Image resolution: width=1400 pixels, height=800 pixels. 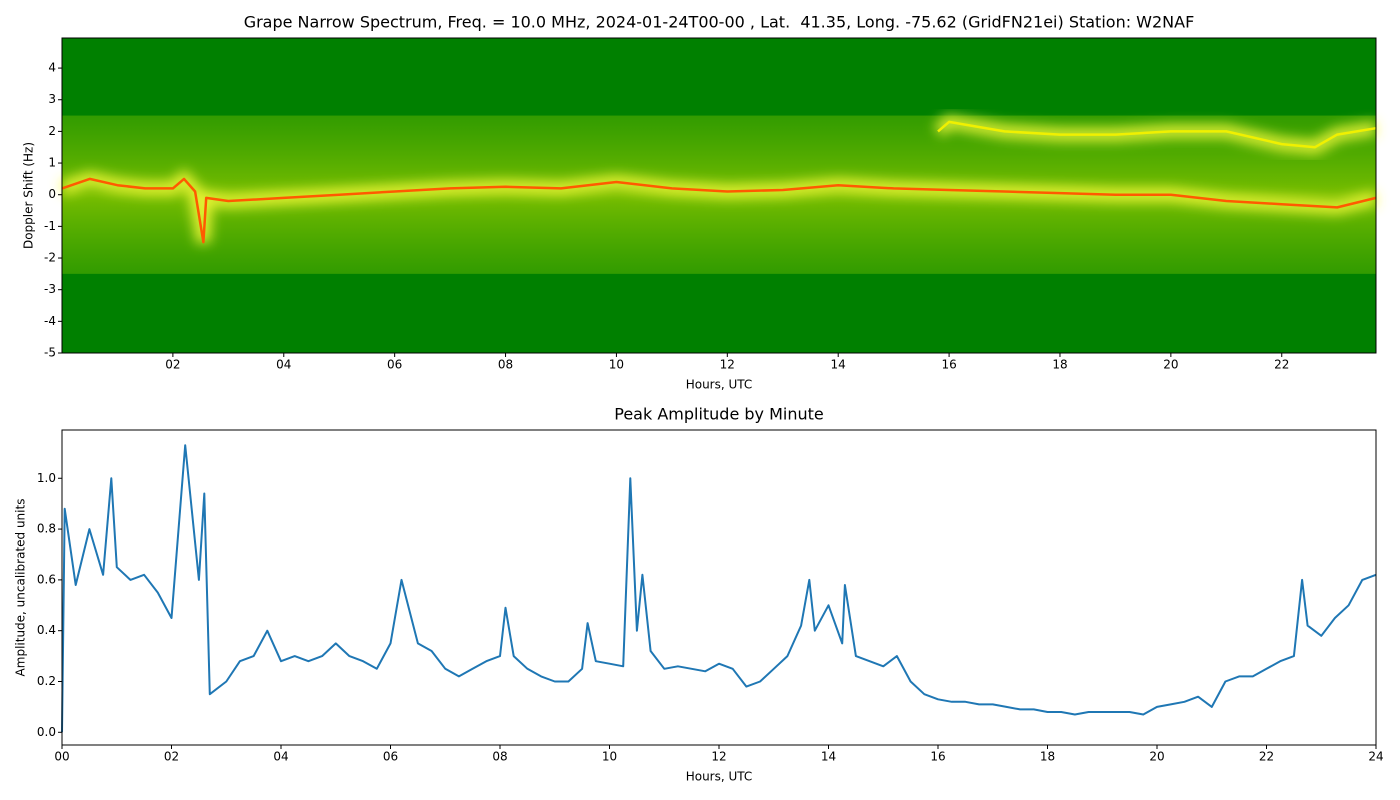 What do you see at coordinates (46, 630) in the screenshot?
I see `y-tick-label: 0.4` at bounding box center [46, 630].